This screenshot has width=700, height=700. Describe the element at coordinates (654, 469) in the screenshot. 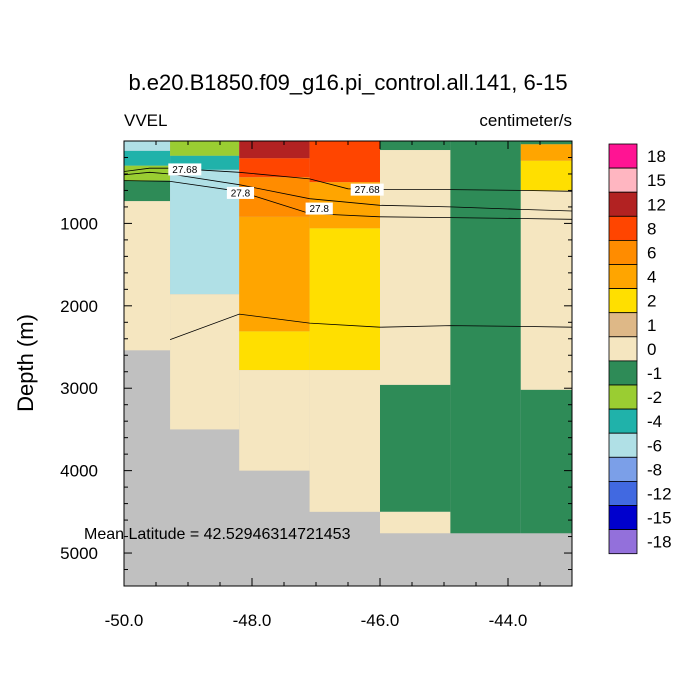

I see `colorbar-label: -8` at that location.